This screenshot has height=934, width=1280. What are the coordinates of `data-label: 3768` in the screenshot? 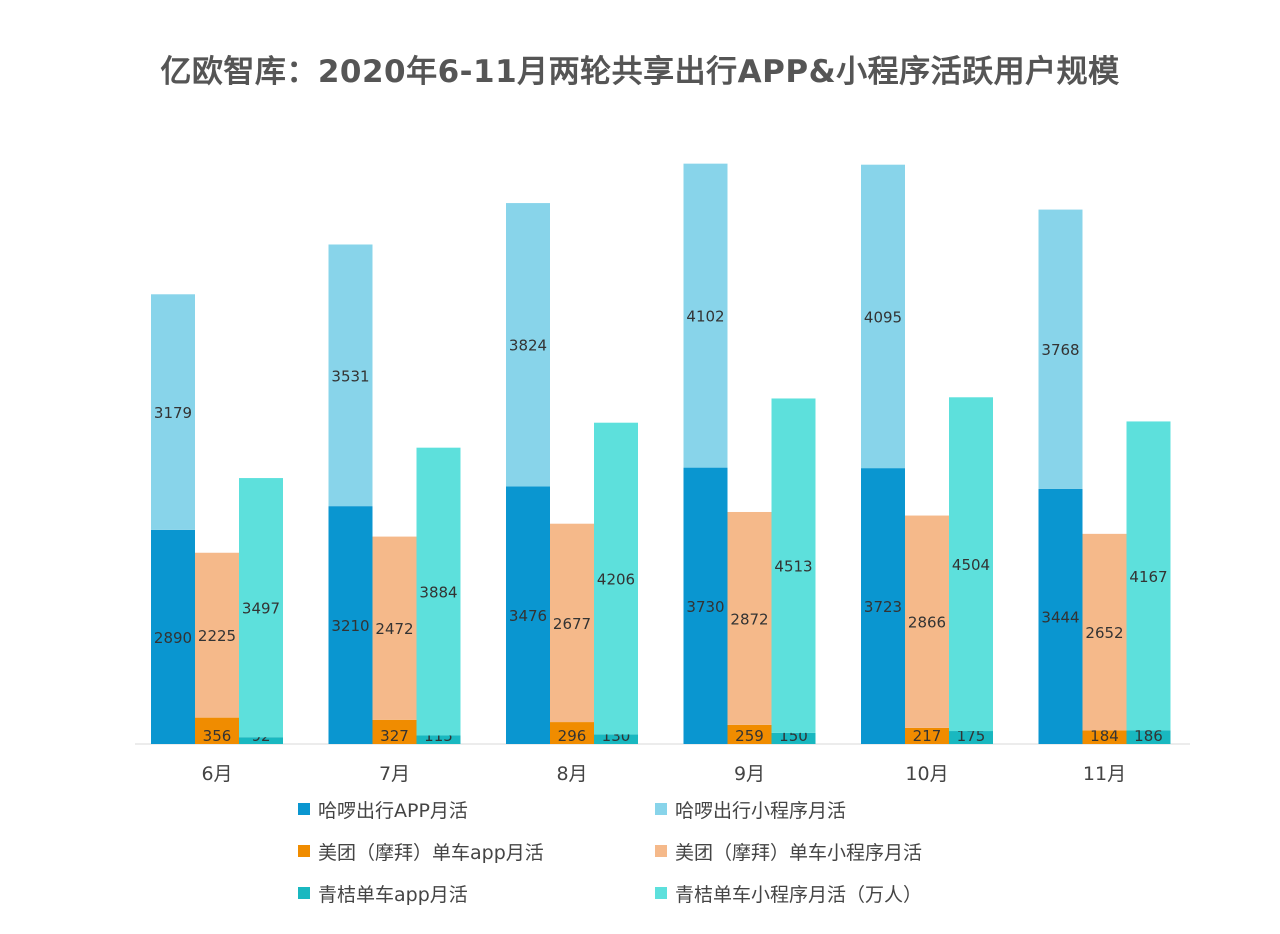 It's located at (1060, 350).